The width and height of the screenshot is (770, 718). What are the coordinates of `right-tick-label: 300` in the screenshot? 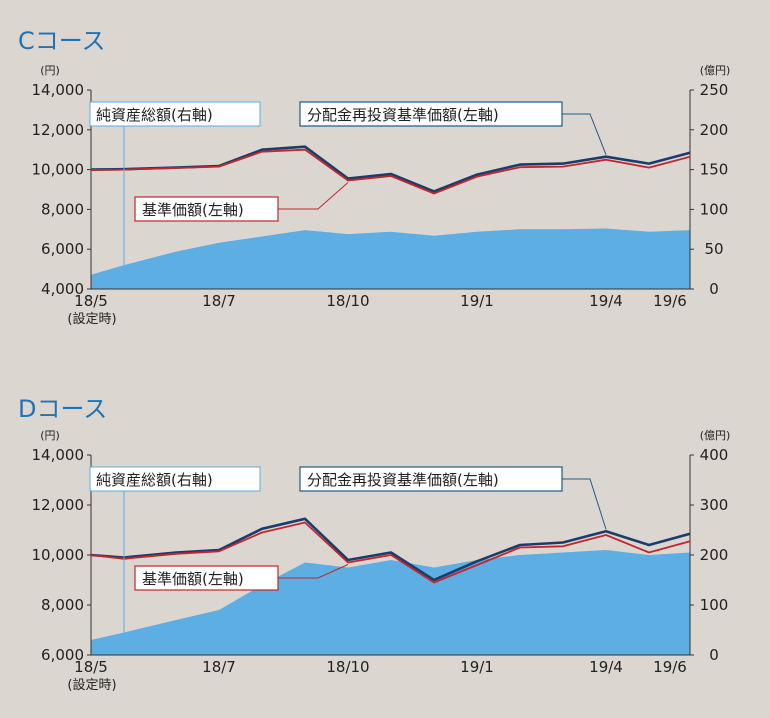 It's located at (714, 505).